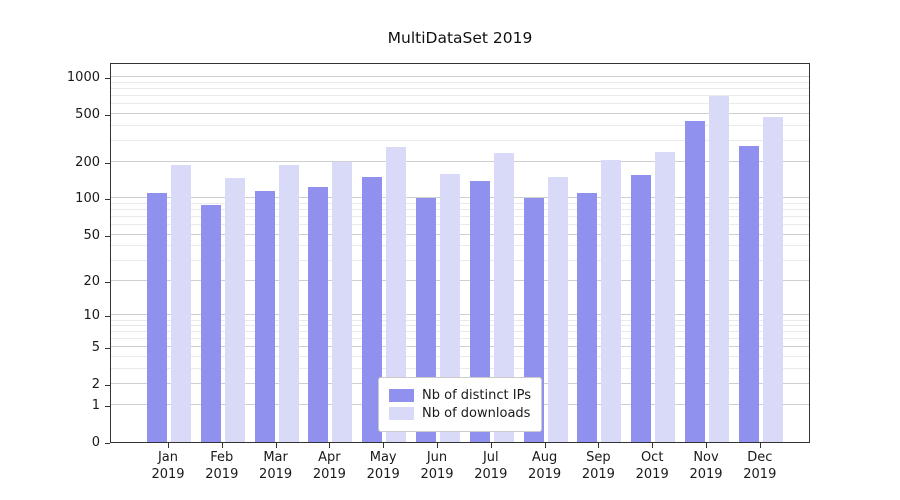 This screenshot has height=500, width=900. What do you see at coordinates (460, 38) in the screenshot?
I see `chart-title: MultiDataSet 2019` at bounding box center [460, 38].